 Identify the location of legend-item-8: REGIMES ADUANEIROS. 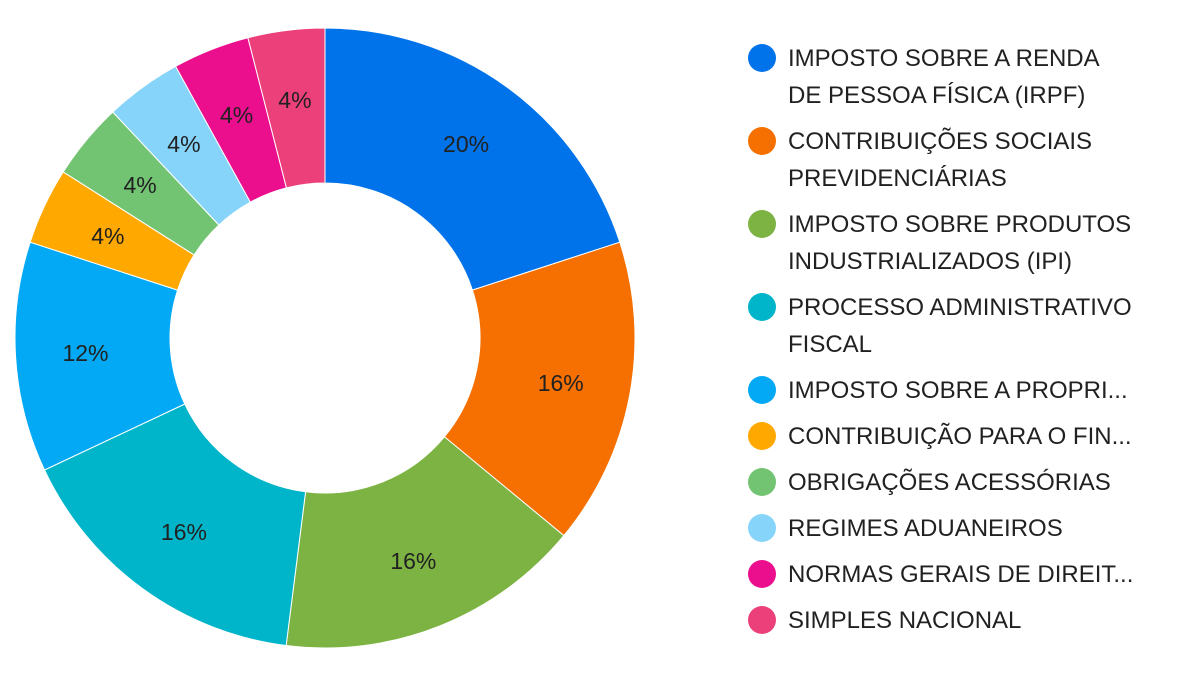
(968, 528).